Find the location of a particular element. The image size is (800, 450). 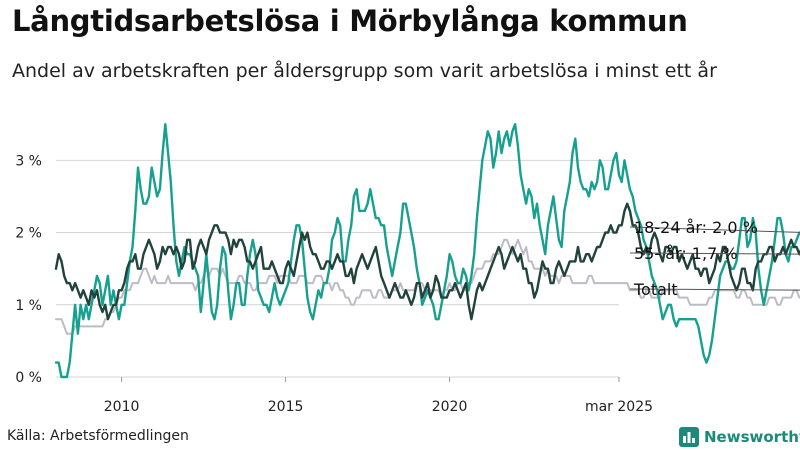

brand-name: Newsworthy is located at coordinates (752, 437).